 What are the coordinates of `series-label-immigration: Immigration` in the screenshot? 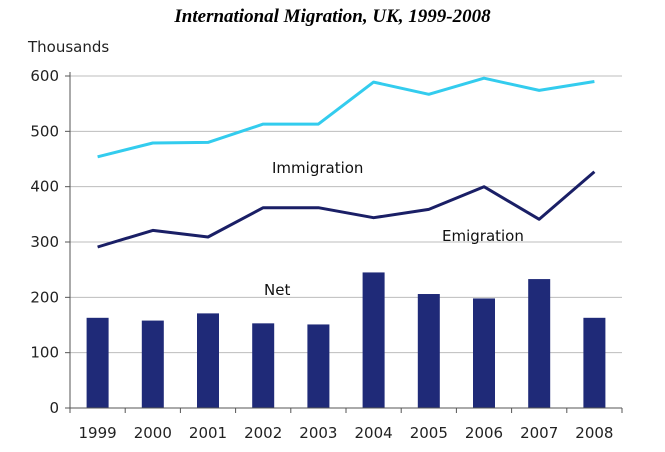 It's located at (317, 168).